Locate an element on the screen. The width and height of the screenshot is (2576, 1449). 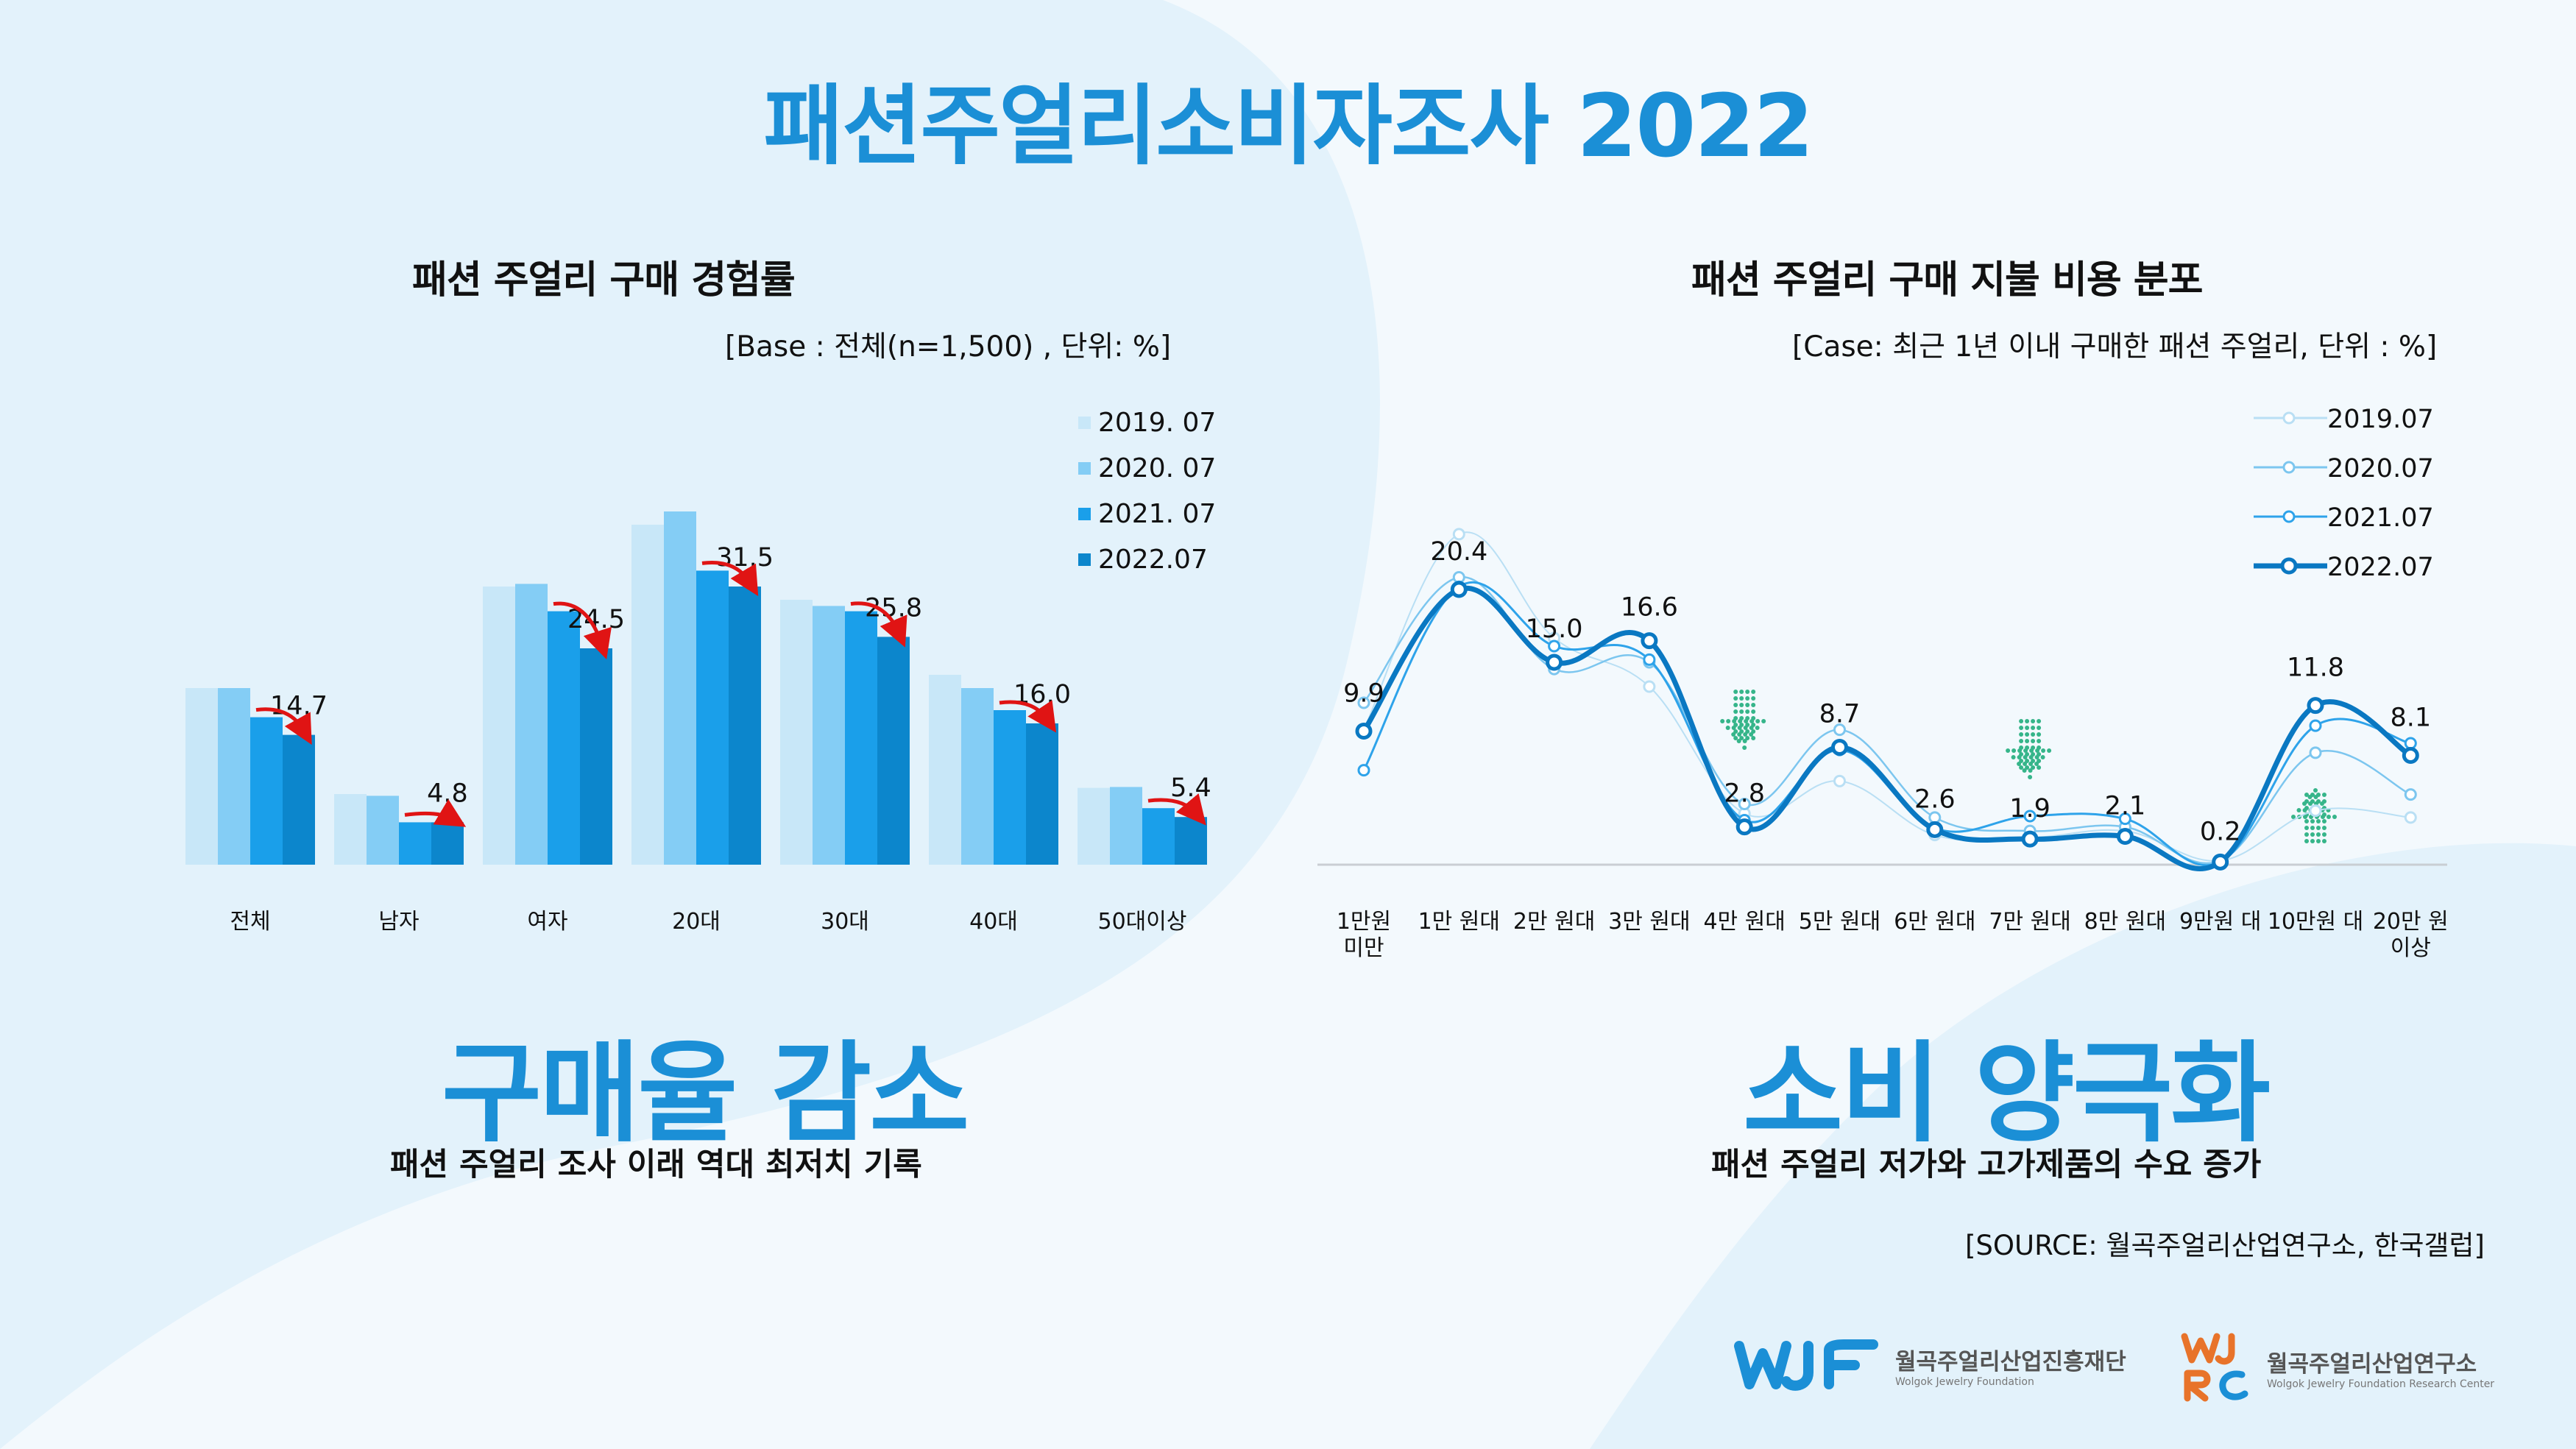
line-data-label: 8.7 is located at coordinates (1840, 714).